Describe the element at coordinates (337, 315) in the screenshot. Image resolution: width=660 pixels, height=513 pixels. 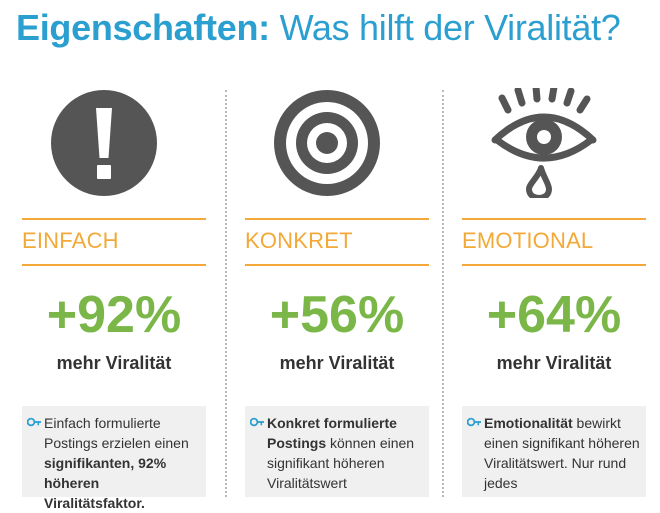
I see `percent-value: +56%` at that location.